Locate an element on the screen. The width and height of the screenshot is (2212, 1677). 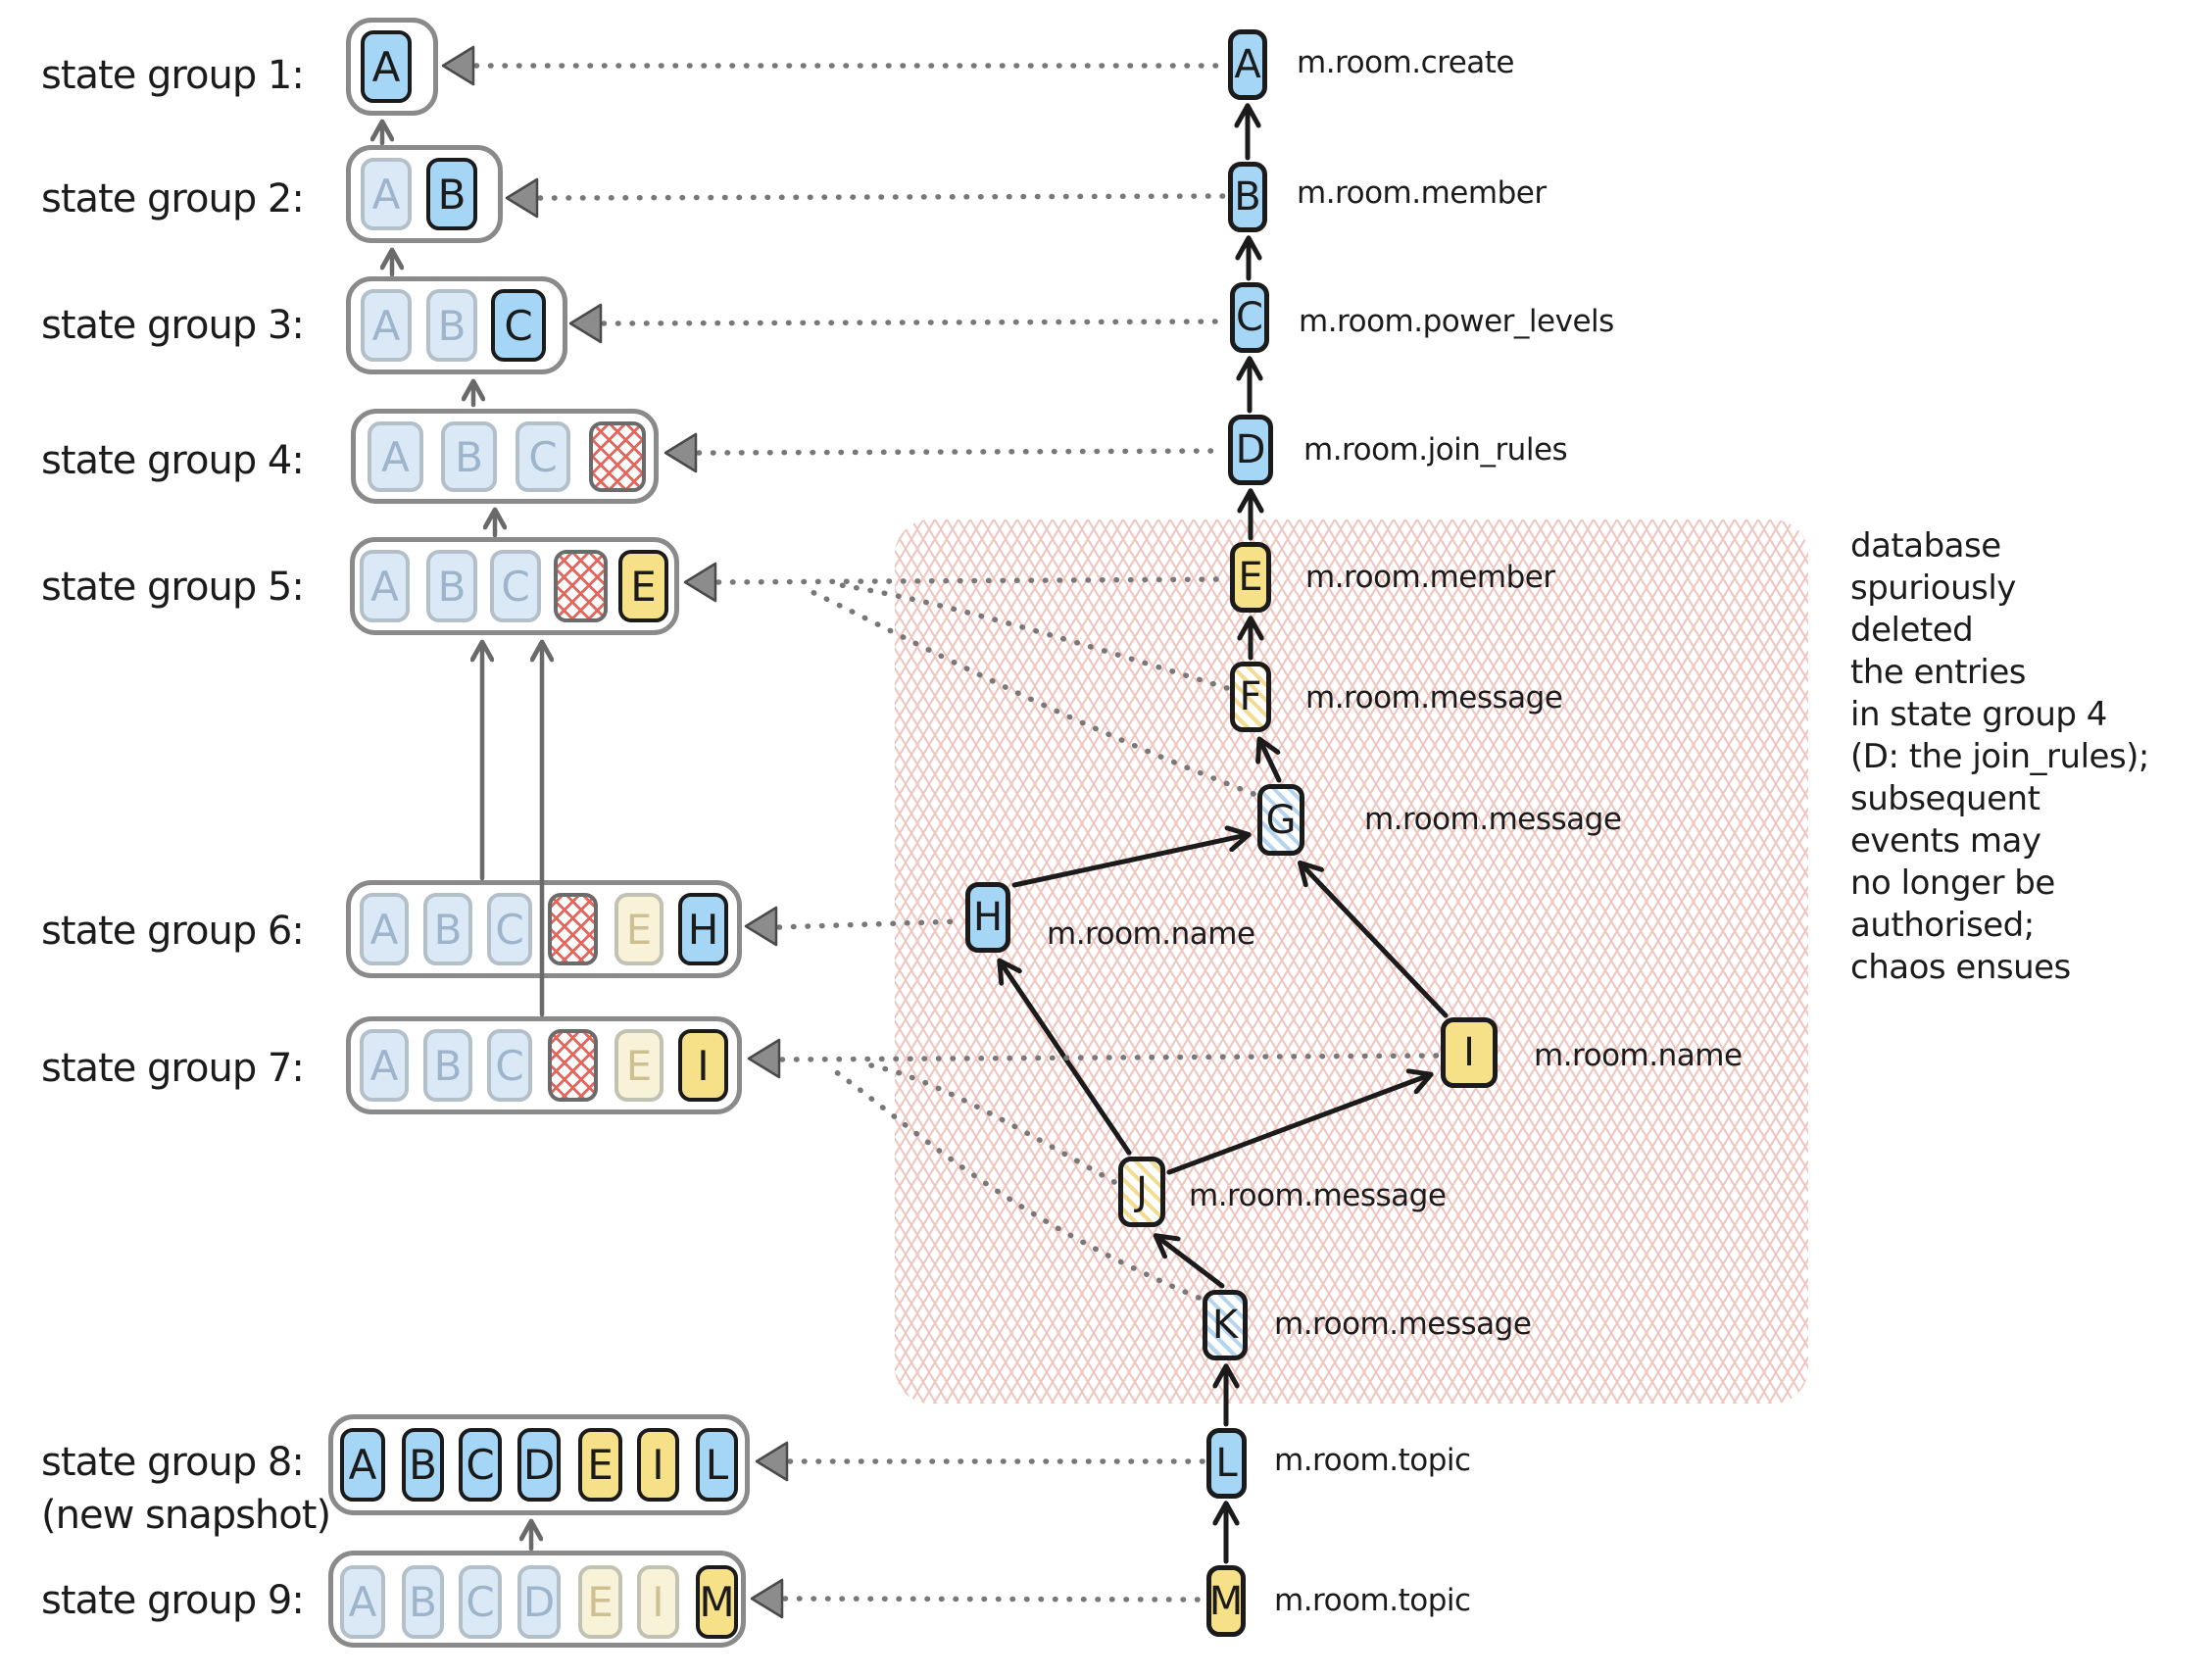
event-node-I: I is located at coordinates (1470, 1052).